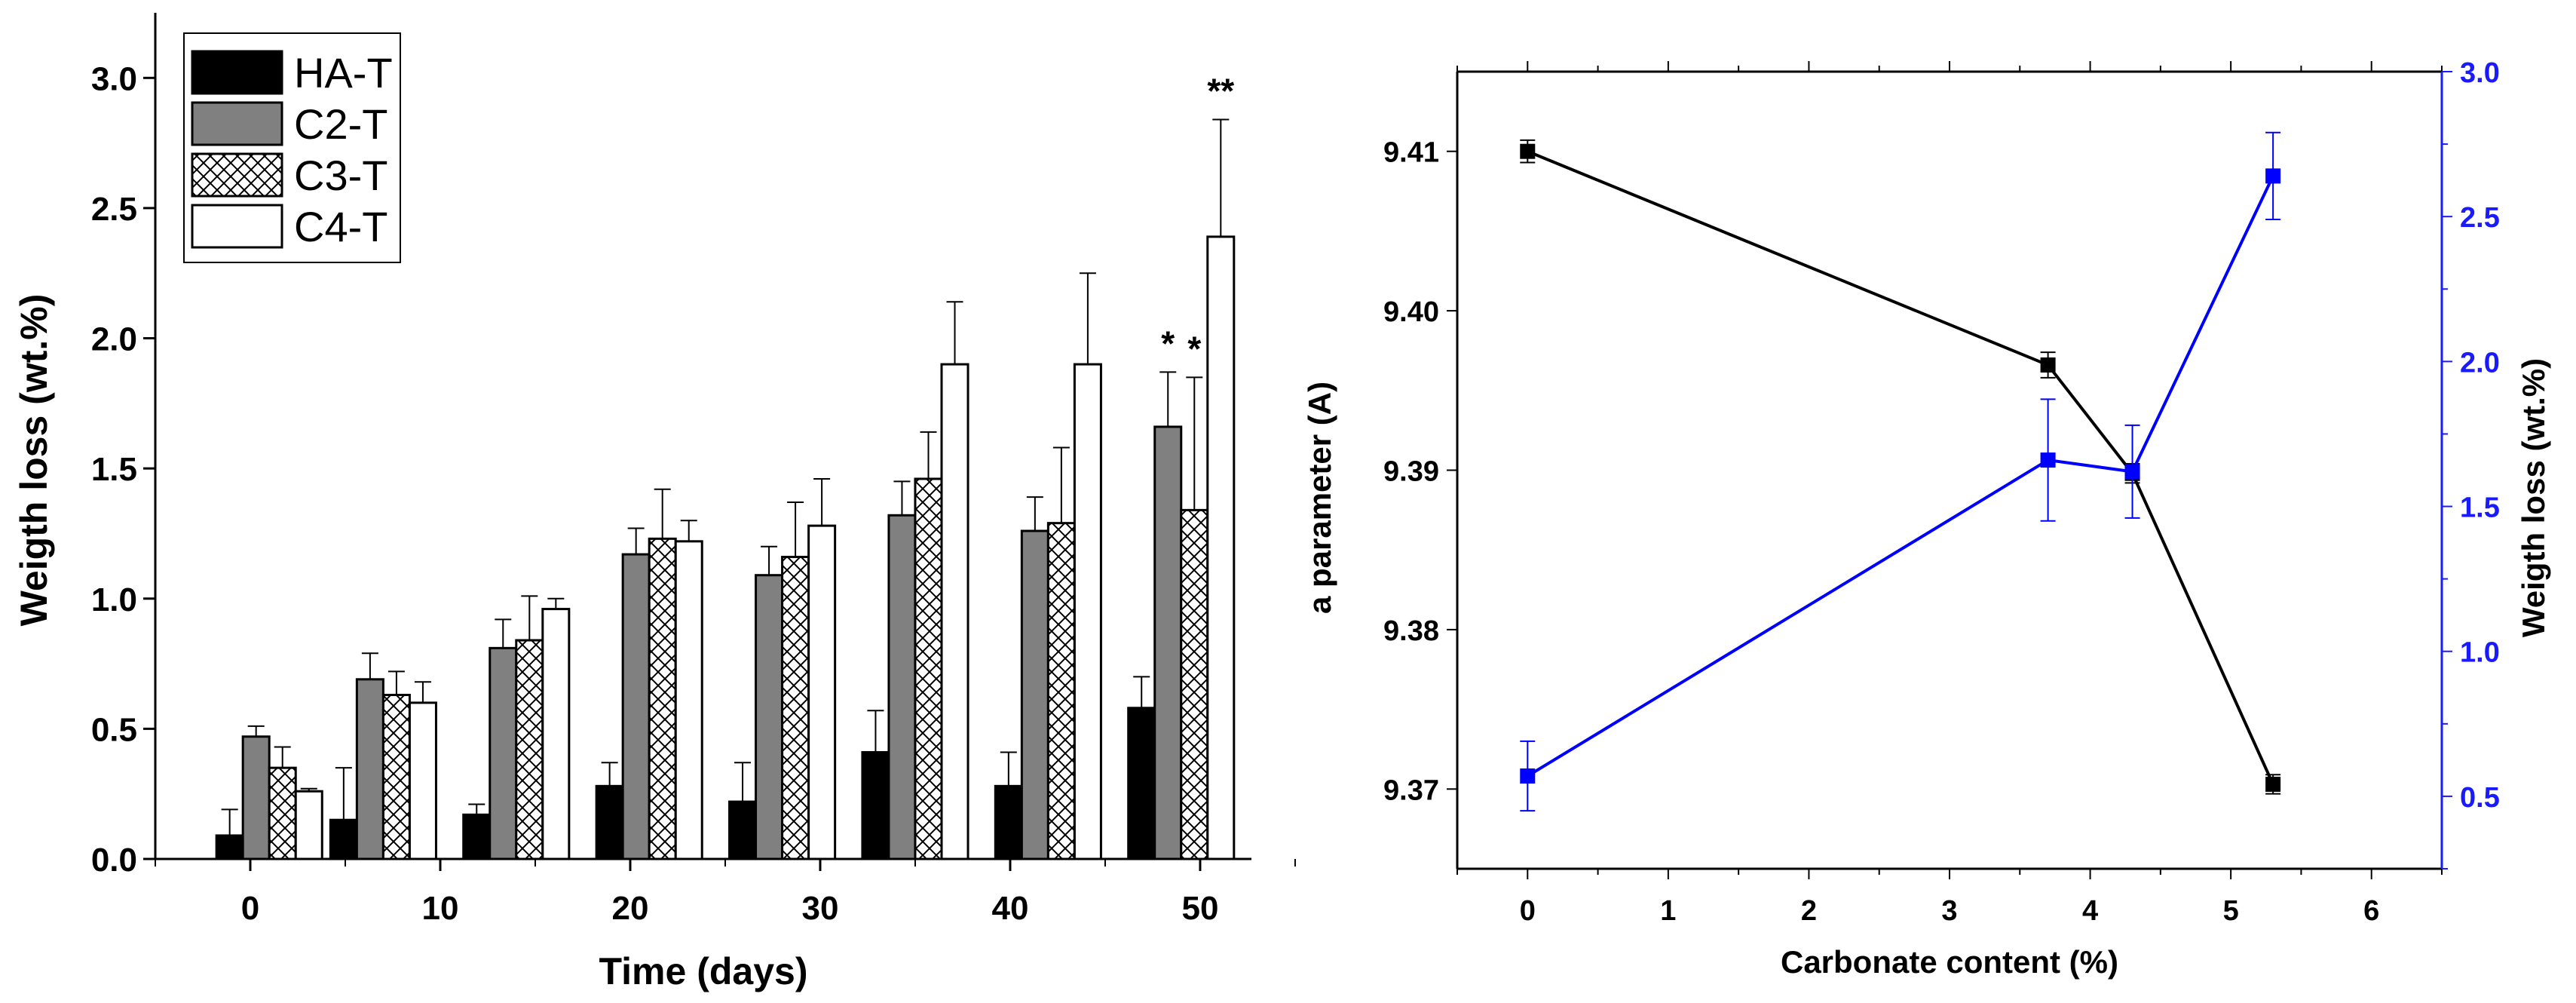  Describe the element at coordinates (2533, 497) in the screenshot. I see `right-y-axis-title: Weigth loss (wt.%)` at that location.